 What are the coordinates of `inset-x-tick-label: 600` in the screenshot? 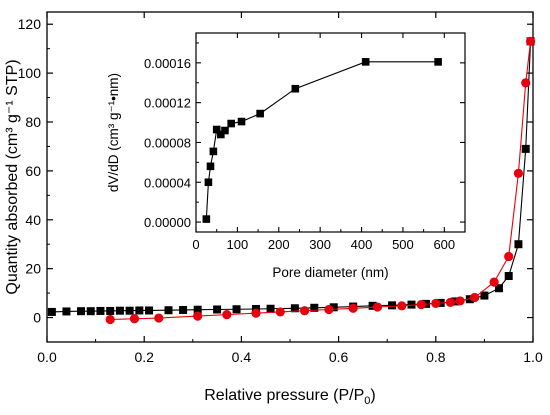 It's located at (444, 244).